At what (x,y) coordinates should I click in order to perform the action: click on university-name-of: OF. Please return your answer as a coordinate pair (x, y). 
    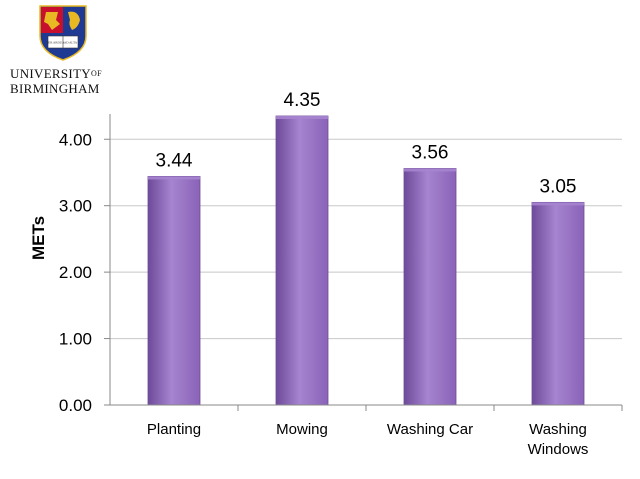
    Looking at the image, I should click on (96, 73).